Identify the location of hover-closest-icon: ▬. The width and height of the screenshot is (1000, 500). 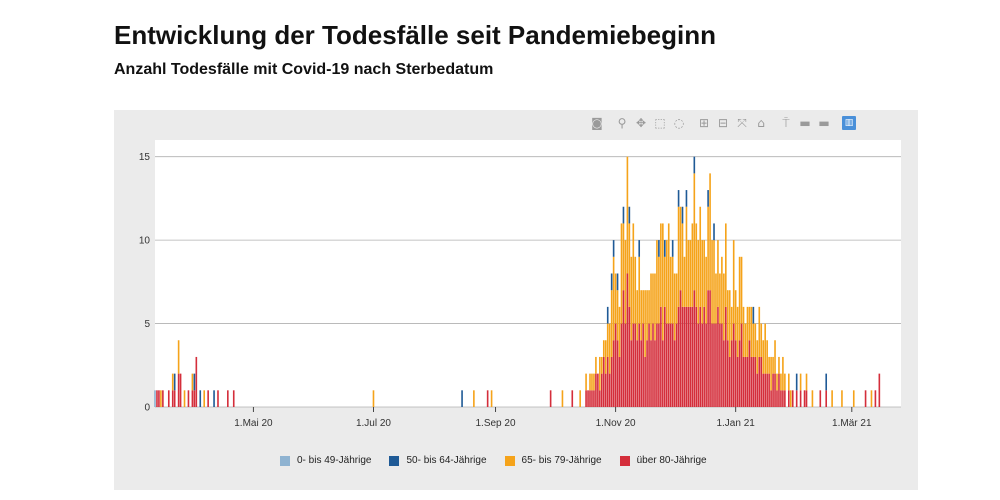
(805, 123).